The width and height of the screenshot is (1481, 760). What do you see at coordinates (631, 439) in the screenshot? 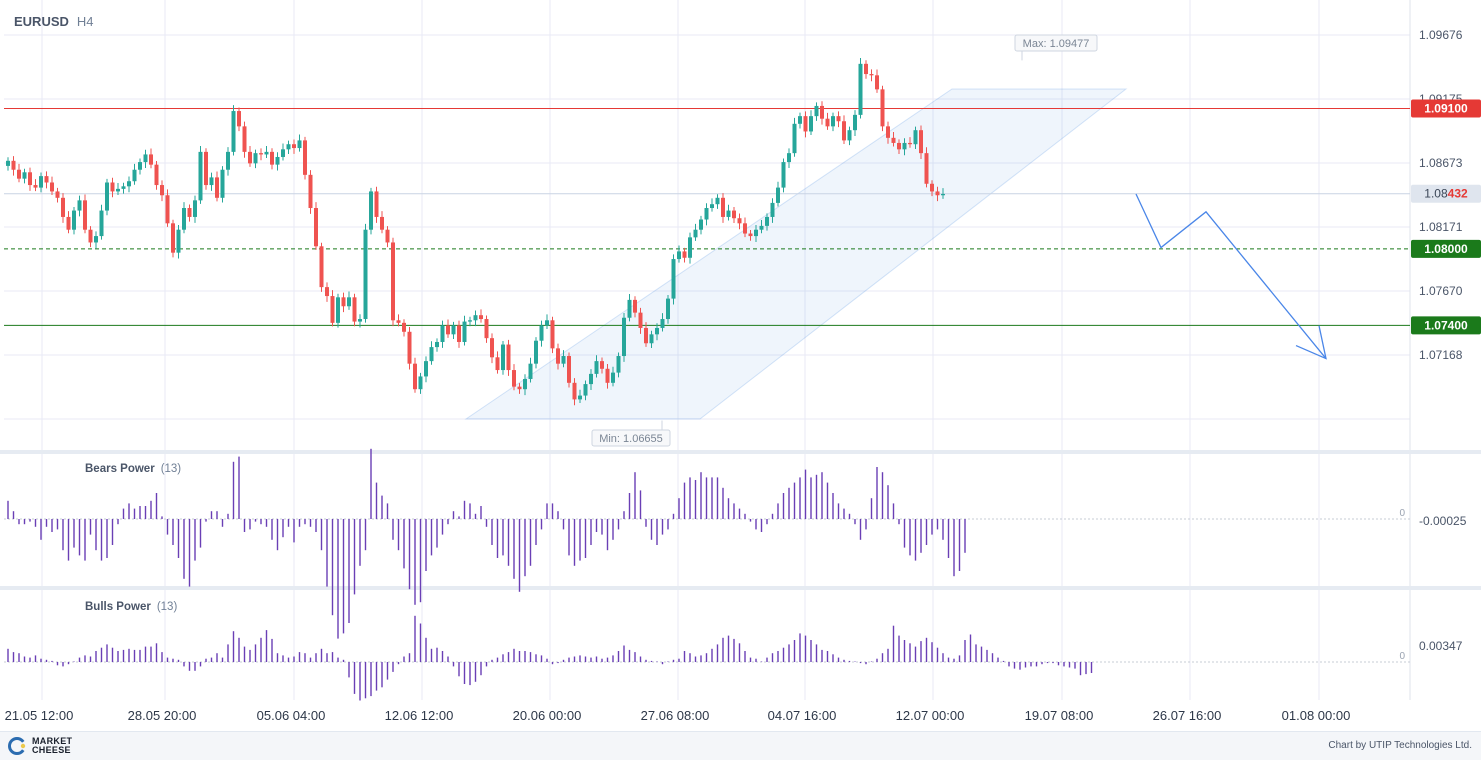
I see `min-label: Min: 1.06655` at bounding box center [631, 439].